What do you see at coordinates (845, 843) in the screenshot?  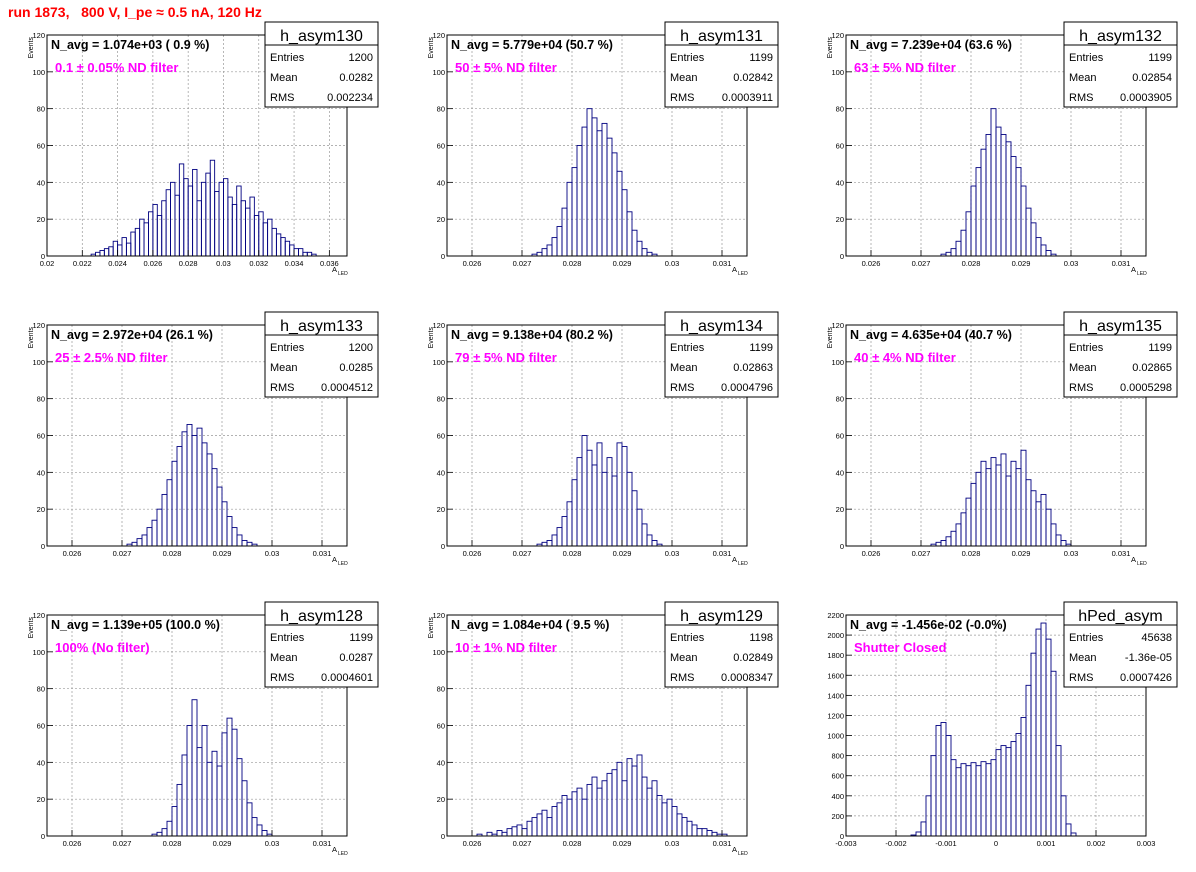 I see `x-tick-label: -0.003` at bounding box center [845, 843].